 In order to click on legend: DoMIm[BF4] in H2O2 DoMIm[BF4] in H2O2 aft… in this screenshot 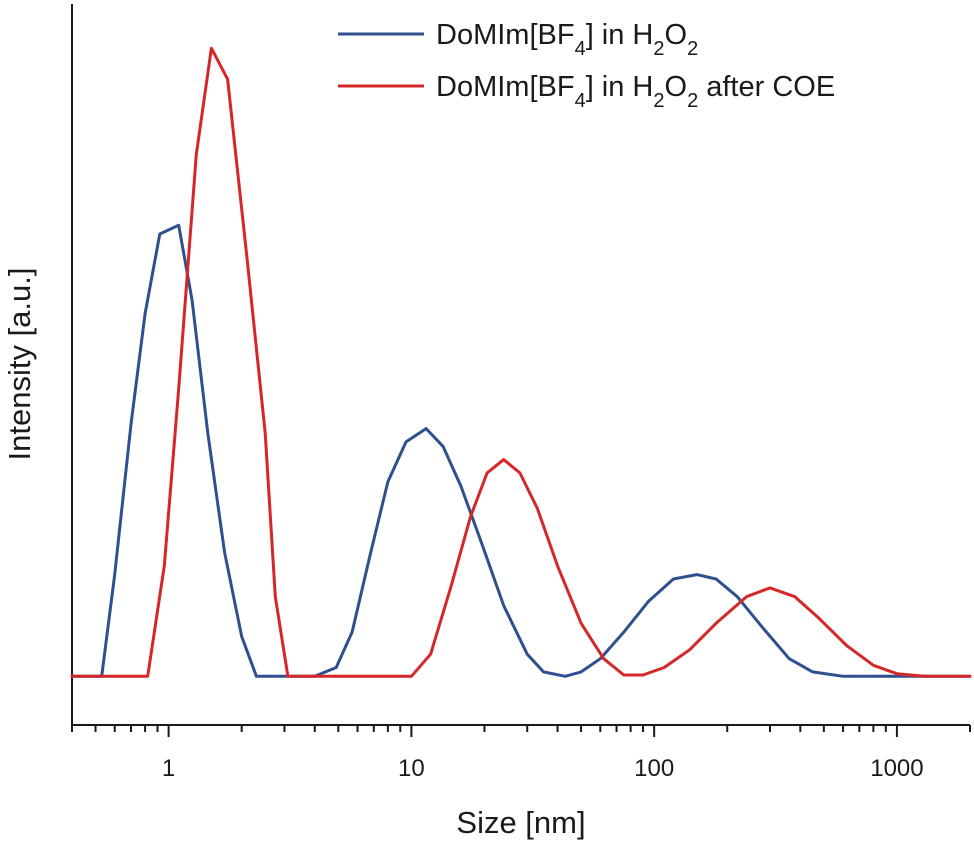, I will do `click(586, 65)`.